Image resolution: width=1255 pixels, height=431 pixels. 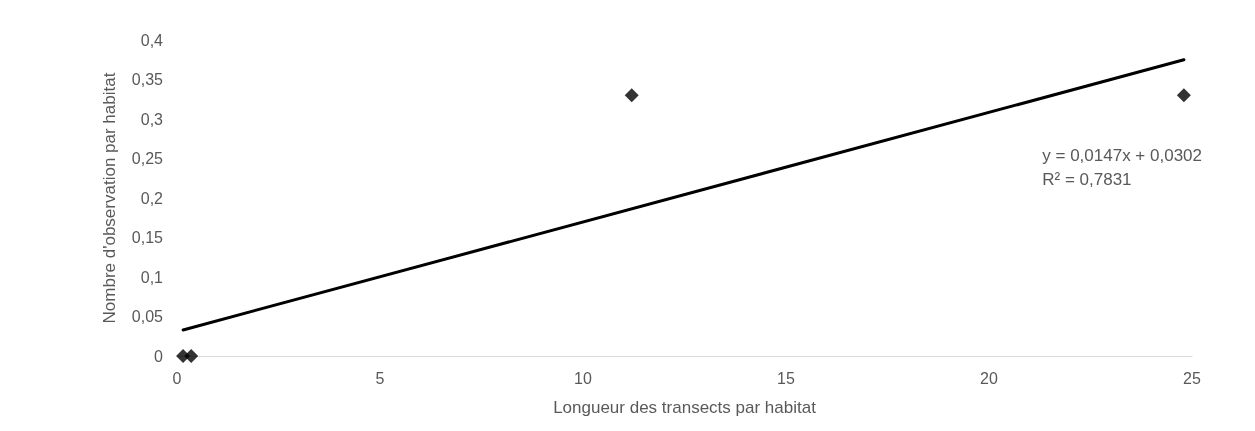 I want to click on x-tick-label: 10, so click(x=583, y=378).